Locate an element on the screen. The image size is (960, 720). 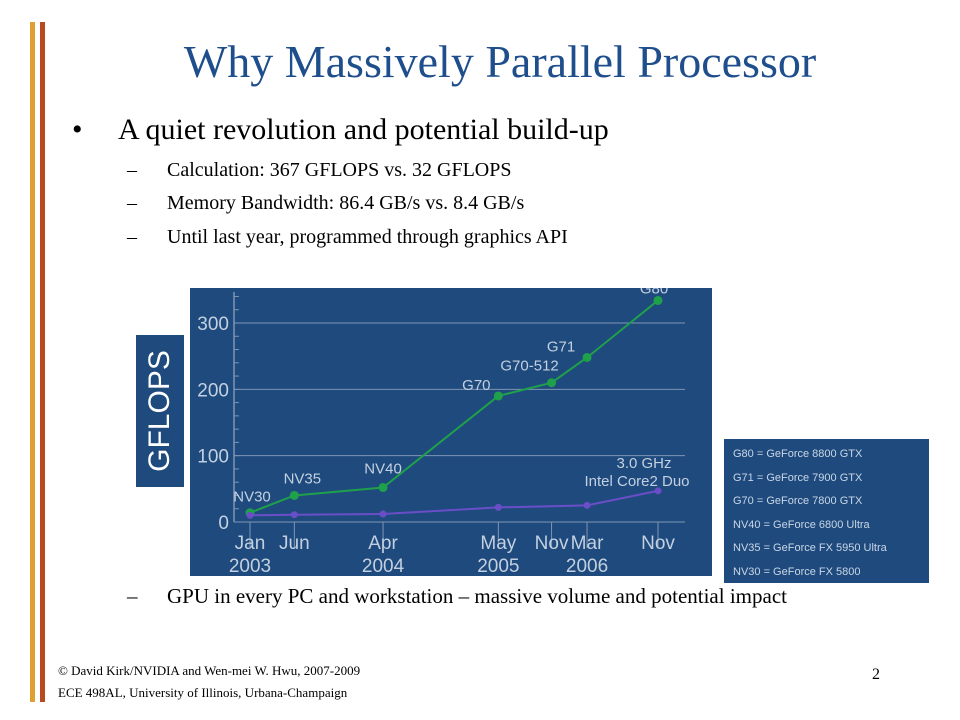
x-year-label: 2004 is located at coordinates (383, 566).